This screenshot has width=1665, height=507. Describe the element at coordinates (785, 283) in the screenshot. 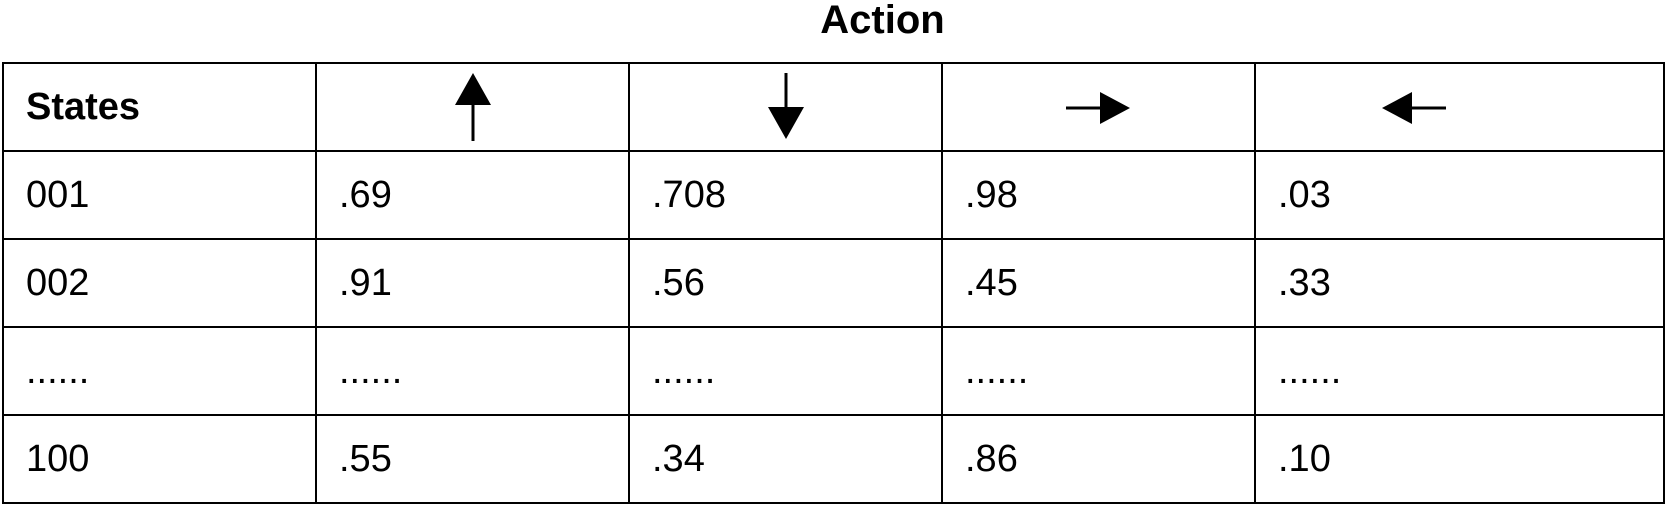

I see `value-cell: .56` at that location.